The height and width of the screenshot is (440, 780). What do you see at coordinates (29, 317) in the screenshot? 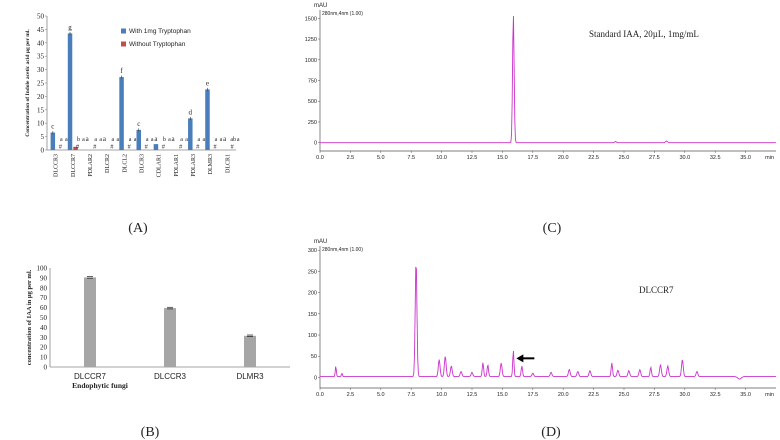
I see `y-axis-title: concentration of IAA in µg per ml.` at bounding box center [29, 317].